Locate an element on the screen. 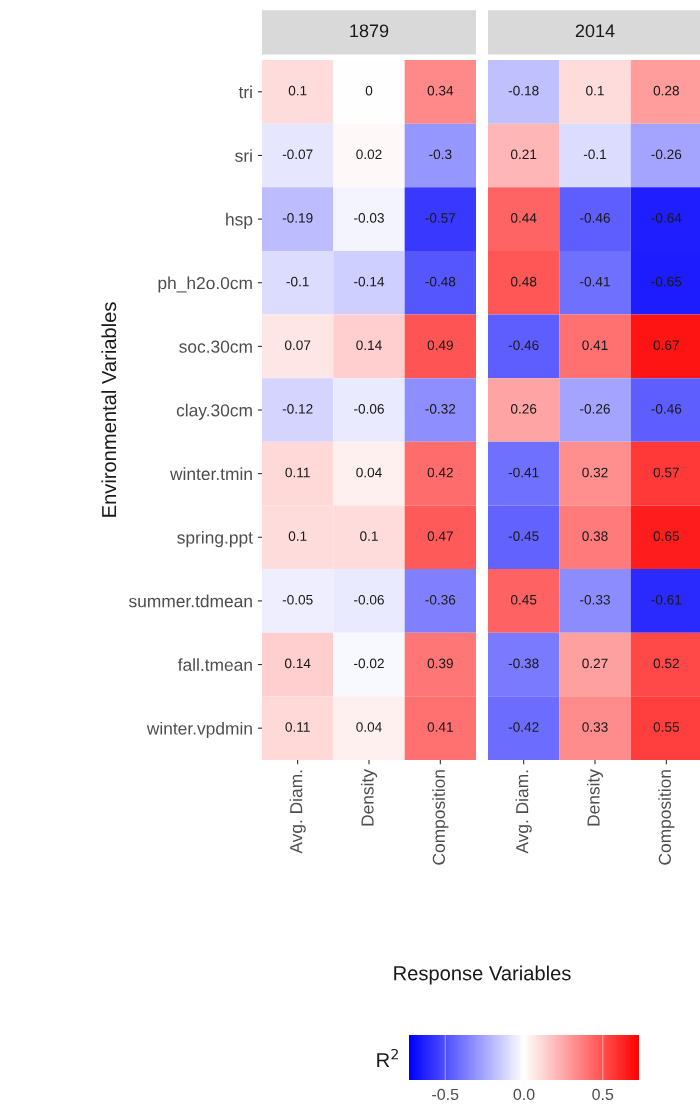 This screenshot has height=1118, width=700. y-tick-label: clay.30cm is located at coordinates (214, 411).